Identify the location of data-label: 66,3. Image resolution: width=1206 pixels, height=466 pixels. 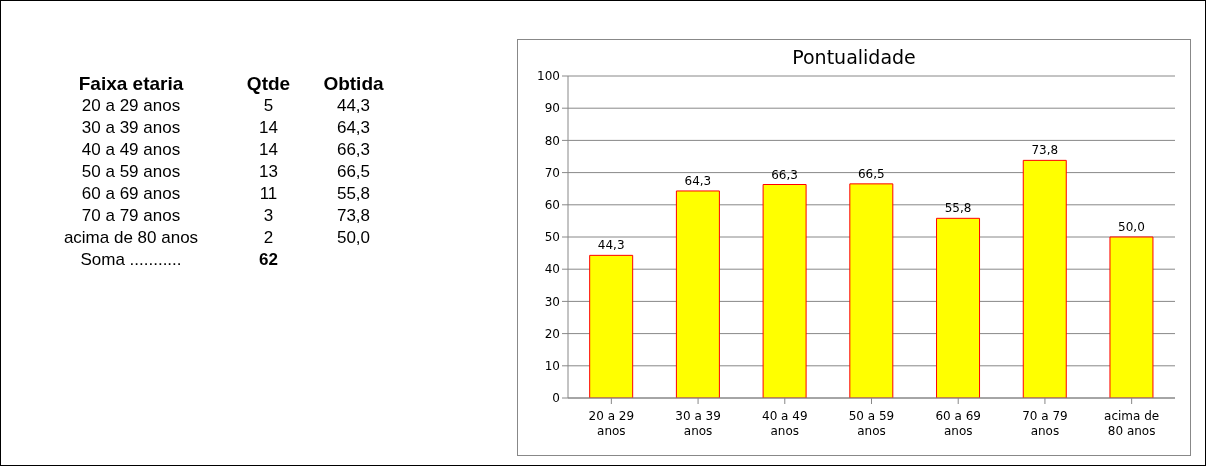
(784, 174).